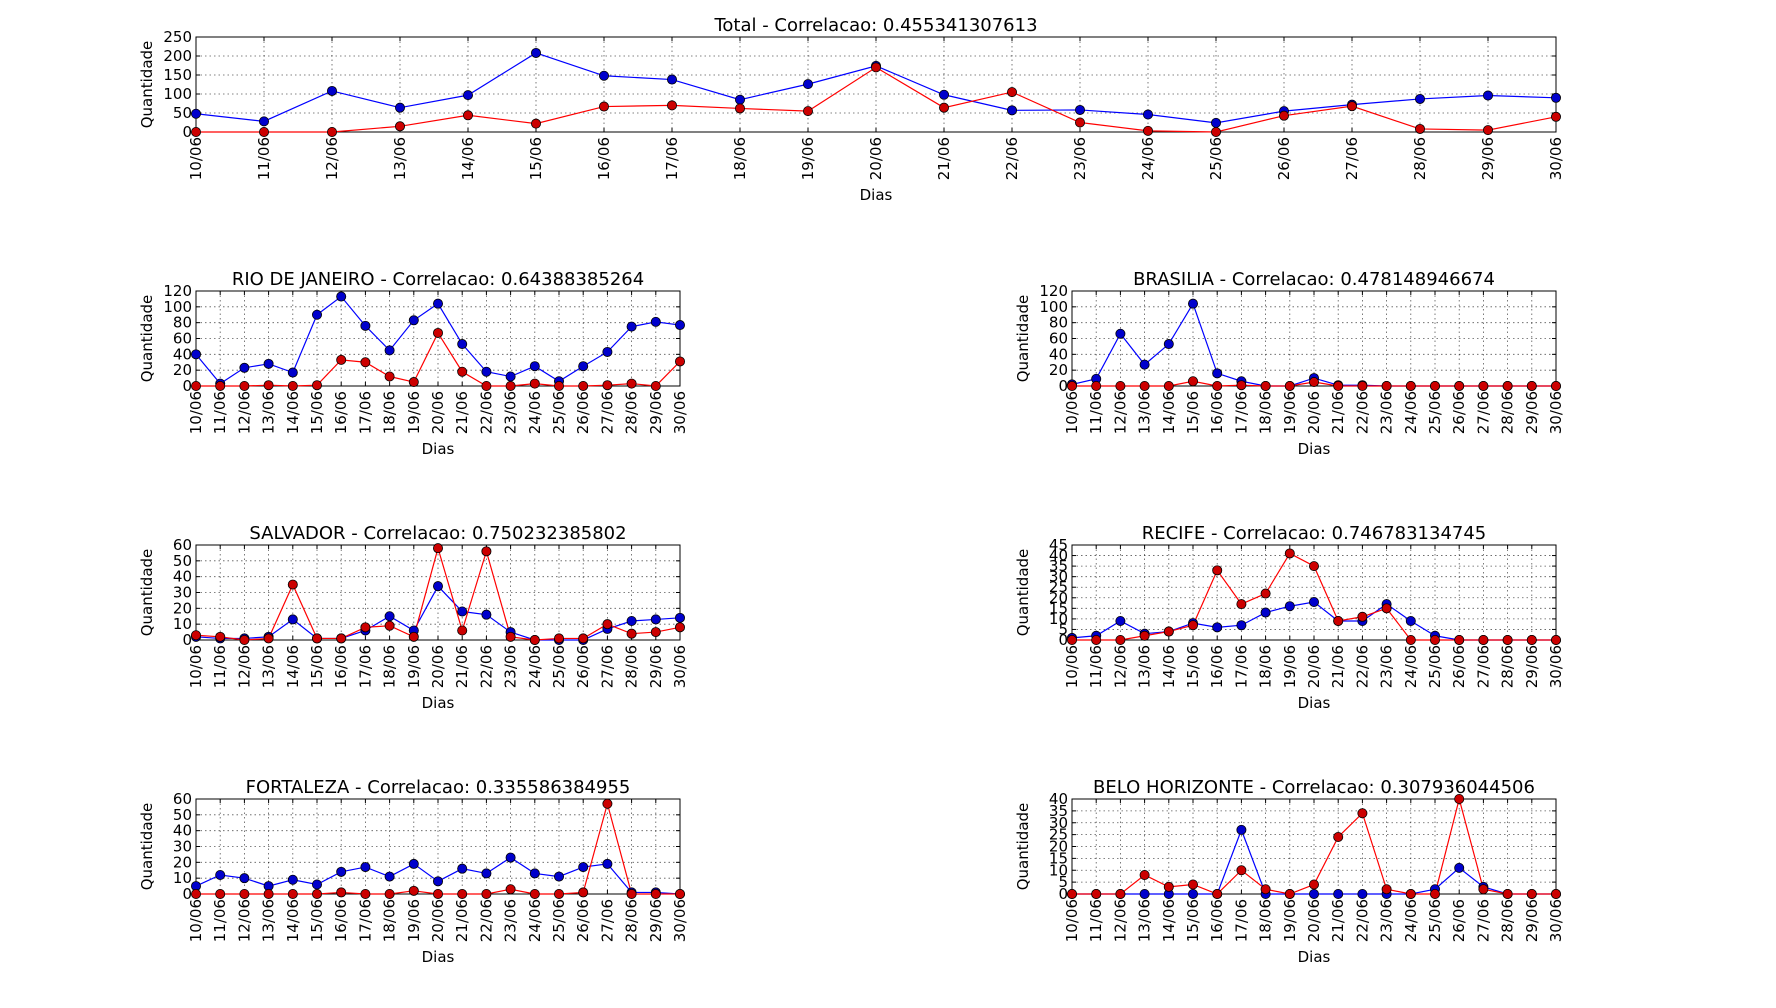 The height and width of the screenshot is (1008, 1776). I want to click on x-tick-label: 25/06, so click(1435, 666).